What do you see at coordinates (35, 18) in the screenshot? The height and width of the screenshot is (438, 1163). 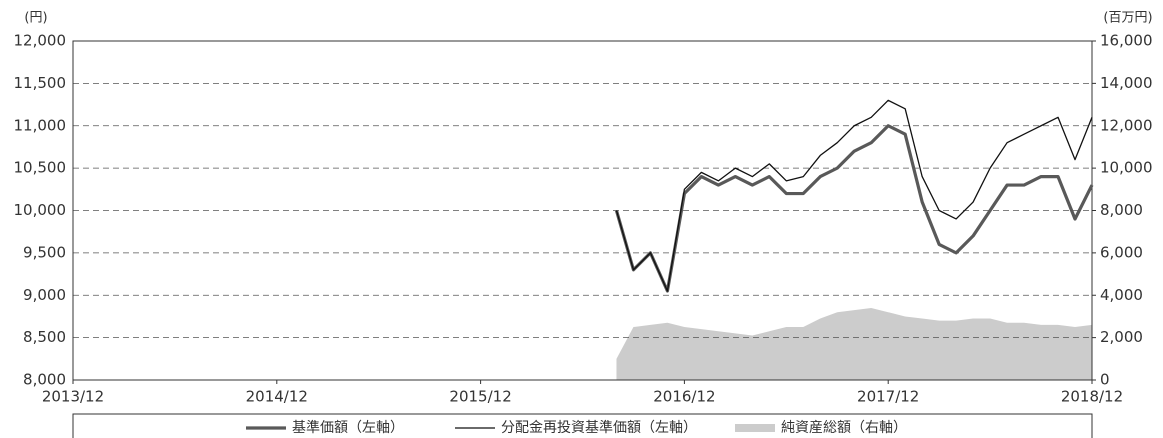 I see `y-axis-unit: (円)` at bounding box center [35, 18].